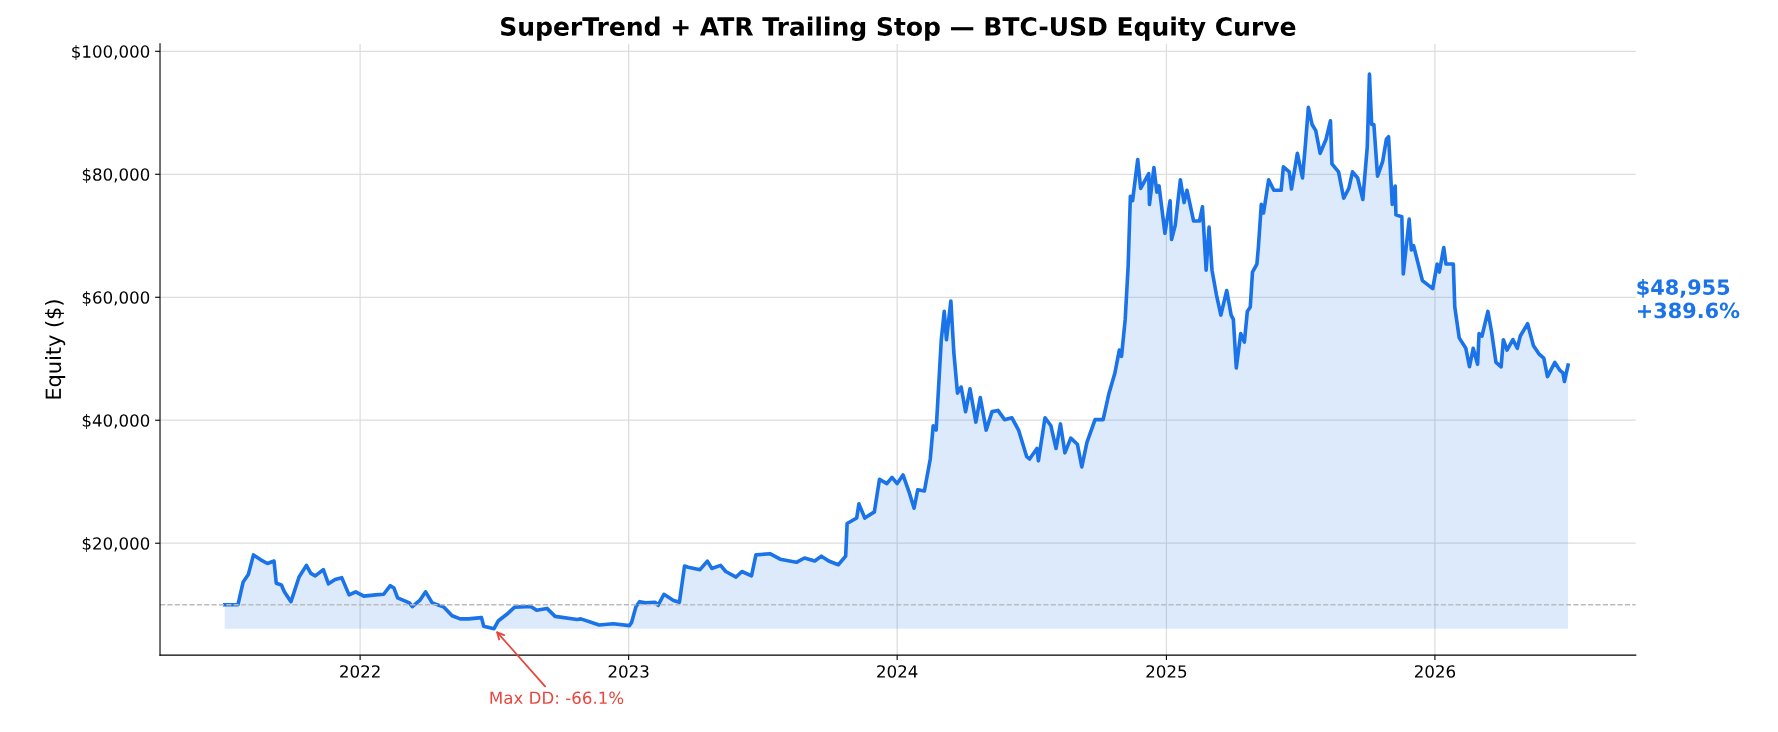  What do you see at coordinates (116, 175) in the screenshot?
I see `y-tick-label: $80,000` at bounding box center [116, 175].